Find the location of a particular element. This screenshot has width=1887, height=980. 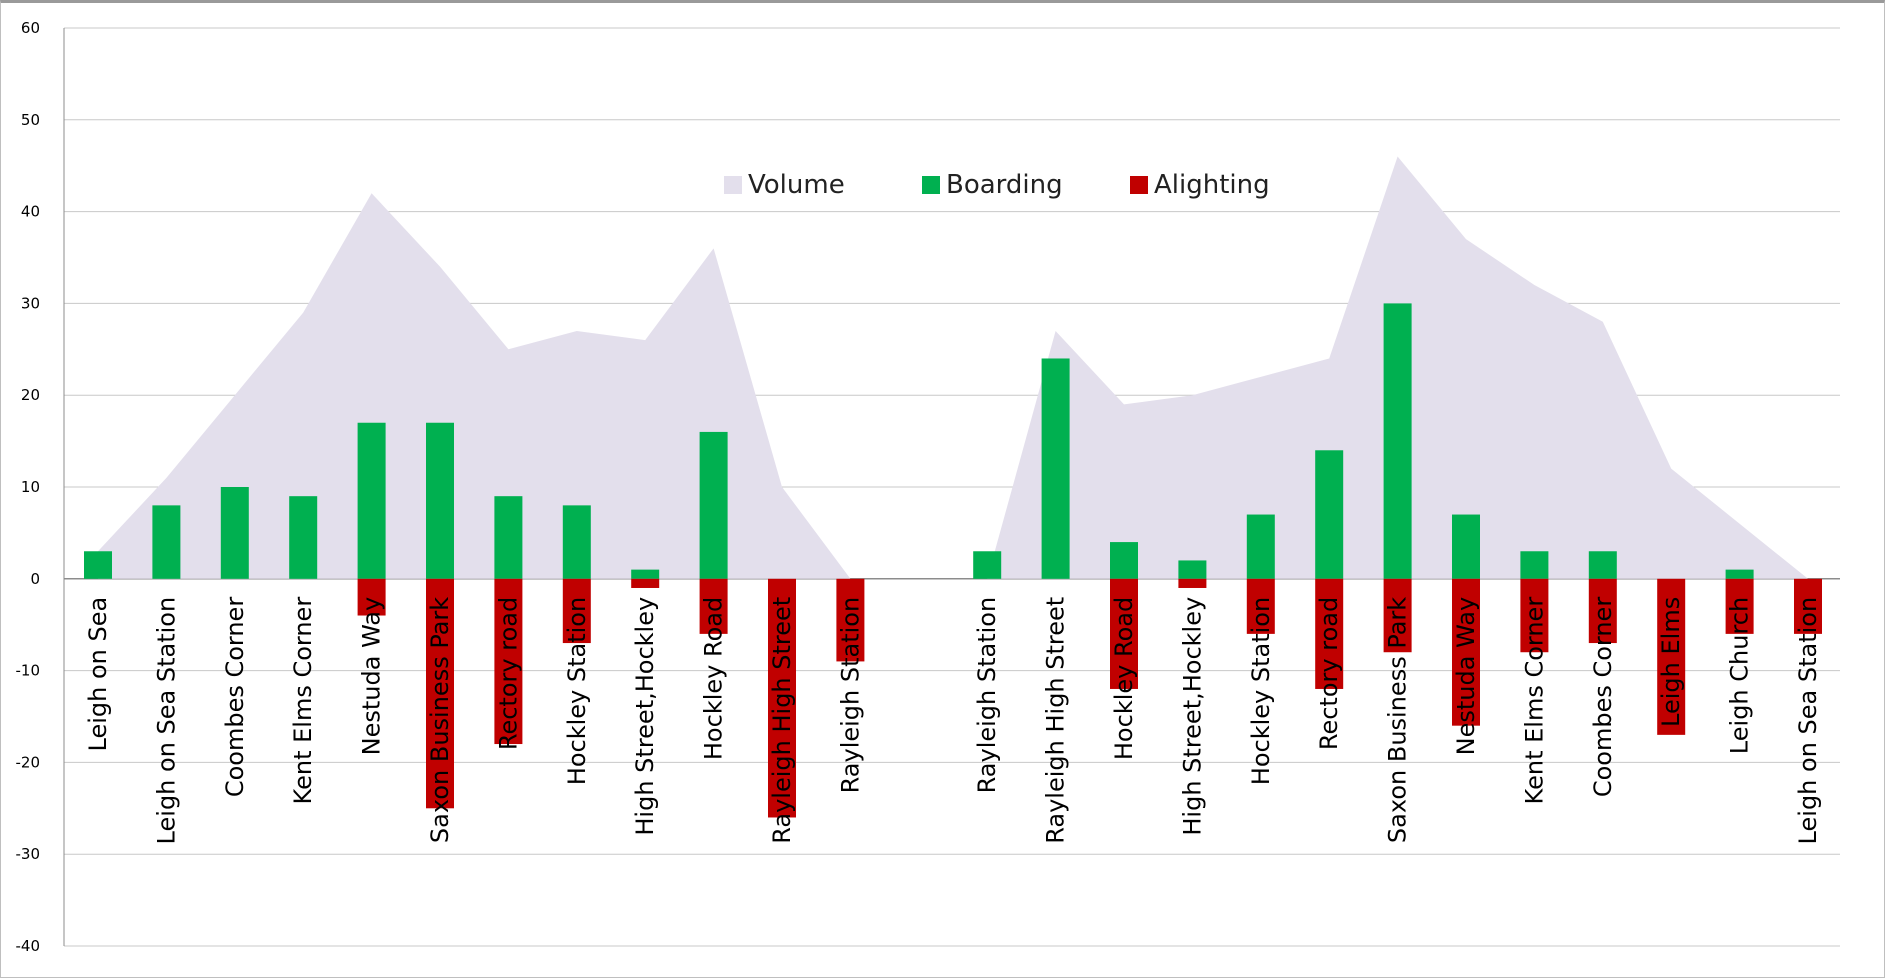

x-category-label: Leigh on Sea is located at coordinates (98, 674).